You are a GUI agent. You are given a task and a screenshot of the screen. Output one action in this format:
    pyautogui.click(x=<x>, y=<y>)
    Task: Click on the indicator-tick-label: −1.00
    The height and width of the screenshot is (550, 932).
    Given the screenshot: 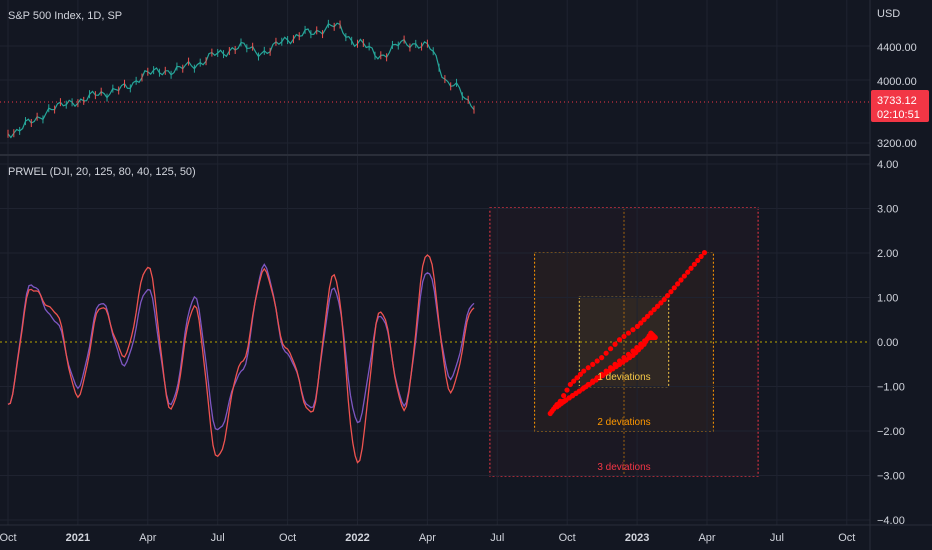 What is the action you would take?
    pyautogui.click(x=891, y=388)
    